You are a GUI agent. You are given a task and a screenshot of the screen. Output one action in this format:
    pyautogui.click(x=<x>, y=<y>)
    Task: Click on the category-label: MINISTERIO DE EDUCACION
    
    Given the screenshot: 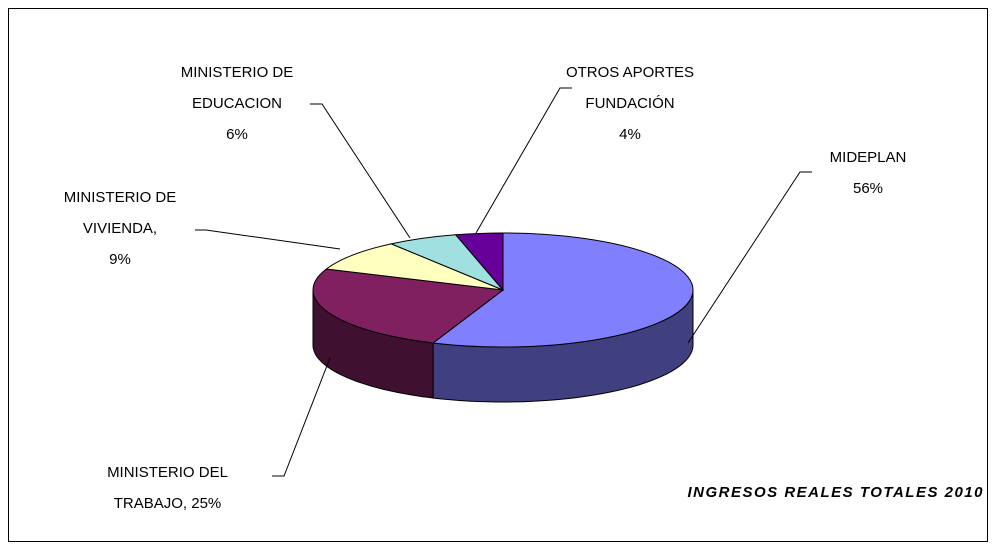 What is the action you would take?
    pyautogui.click(x=237, y=88)
    